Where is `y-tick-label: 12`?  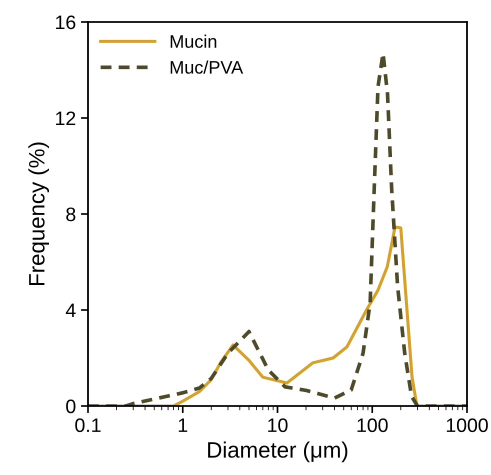 y-tick-label: 12 is located at coordinates (66, 118).